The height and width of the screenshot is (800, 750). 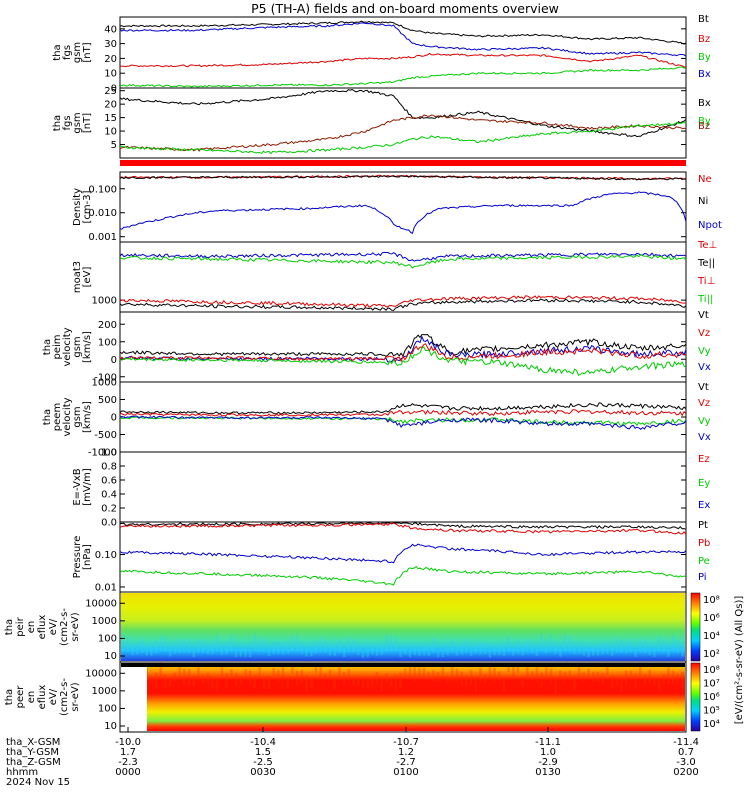 I want to click on colorbar-tick: 10⁷, so click(x=711, y=684).